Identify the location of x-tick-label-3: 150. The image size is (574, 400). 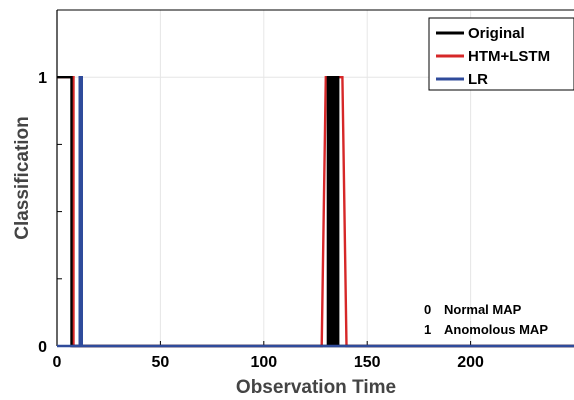
(367, 362).